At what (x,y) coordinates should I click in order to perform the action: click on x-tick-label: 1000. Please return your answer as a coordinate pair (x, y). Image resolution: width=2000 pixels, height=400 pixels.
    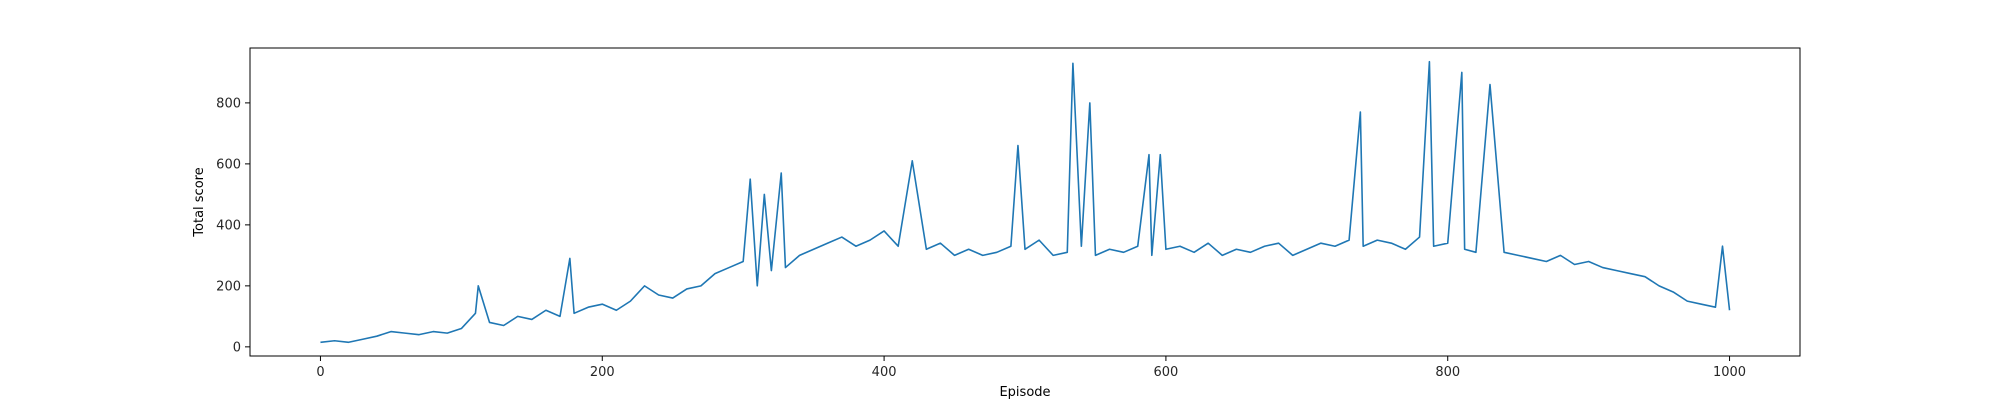
    Looking at the image, I should click on (1729, 372).